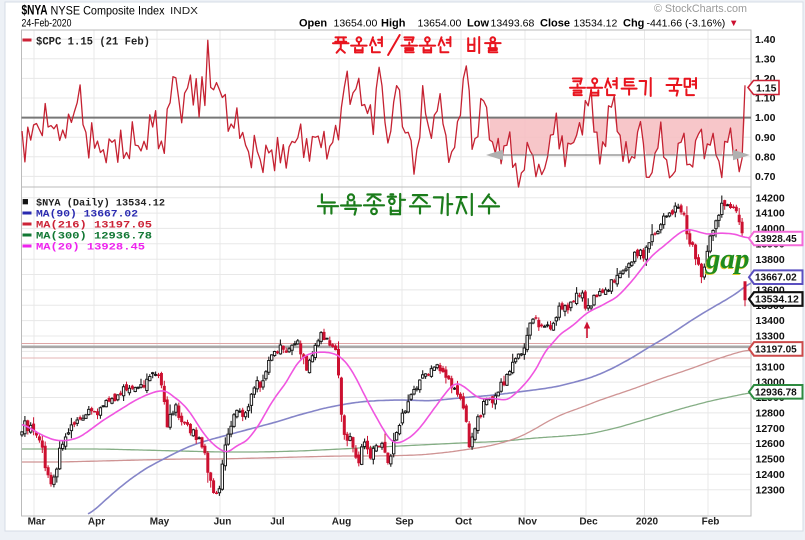 The height and width of the screenshot is (540, 805). What do you see at coordinates (765, 138) in the screenshot?
I see `svg-text: 0.90` at bounding box center [765, 138].